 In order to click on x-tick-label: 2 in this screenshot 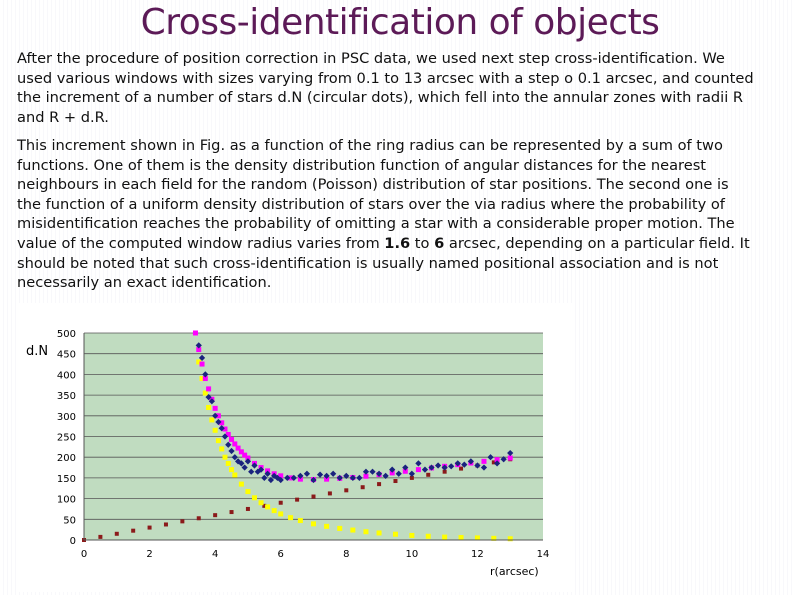, I will do `click(149, 554)`.